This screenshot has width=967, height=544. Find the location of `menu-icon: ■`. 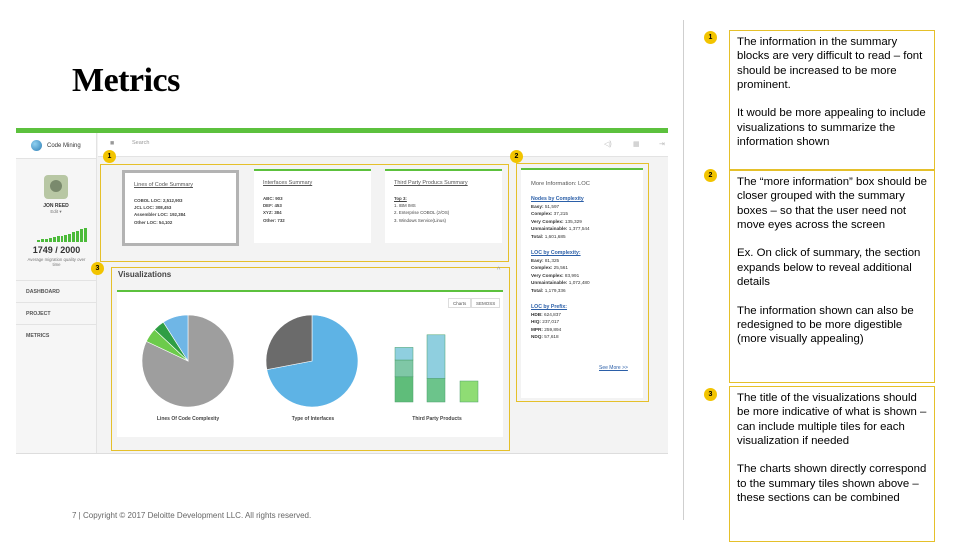

menu-icon: ■ is located at coordinates (112, 143).